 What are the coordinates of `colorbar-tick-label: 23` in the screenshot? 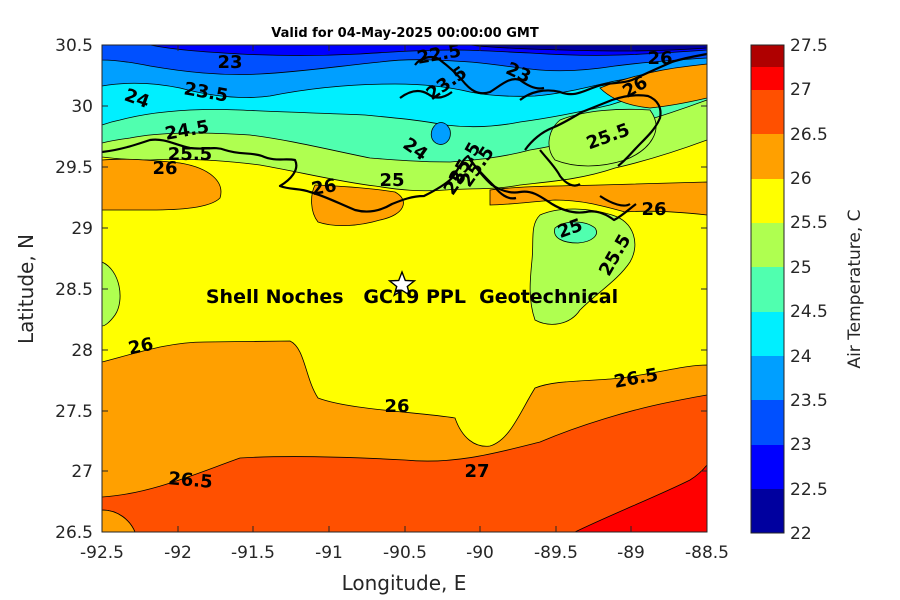 It's located at (801, 445).